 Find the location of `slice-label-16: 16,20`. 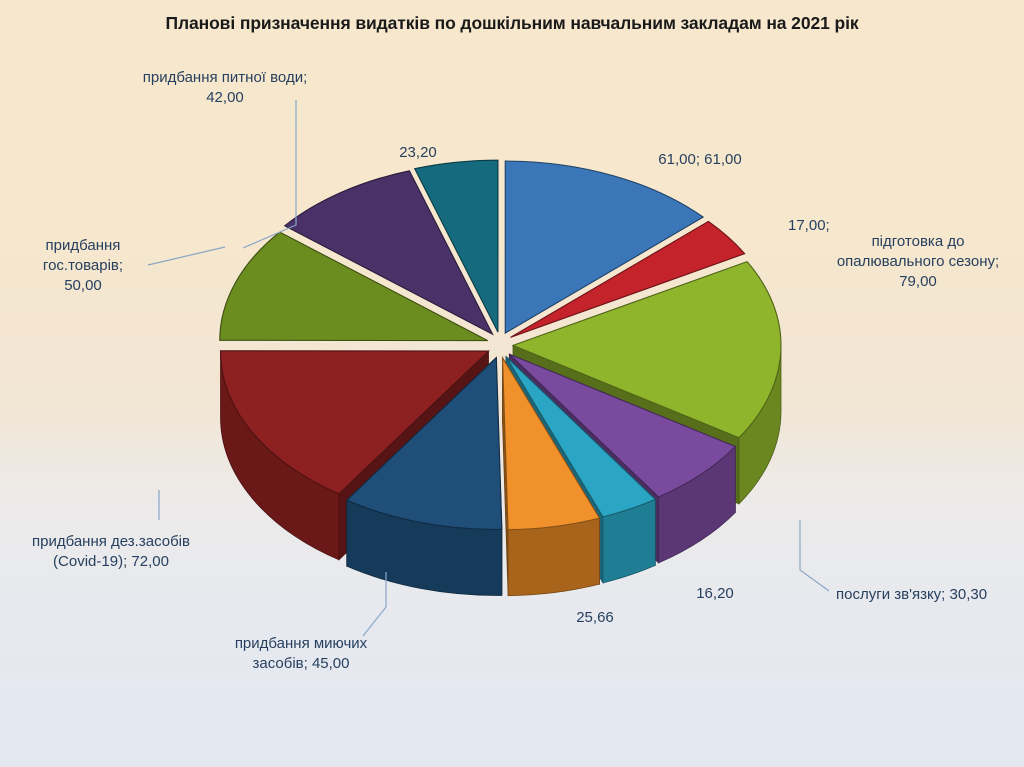

slice-label-16: 16,20 is located at coordinates (715, 593).